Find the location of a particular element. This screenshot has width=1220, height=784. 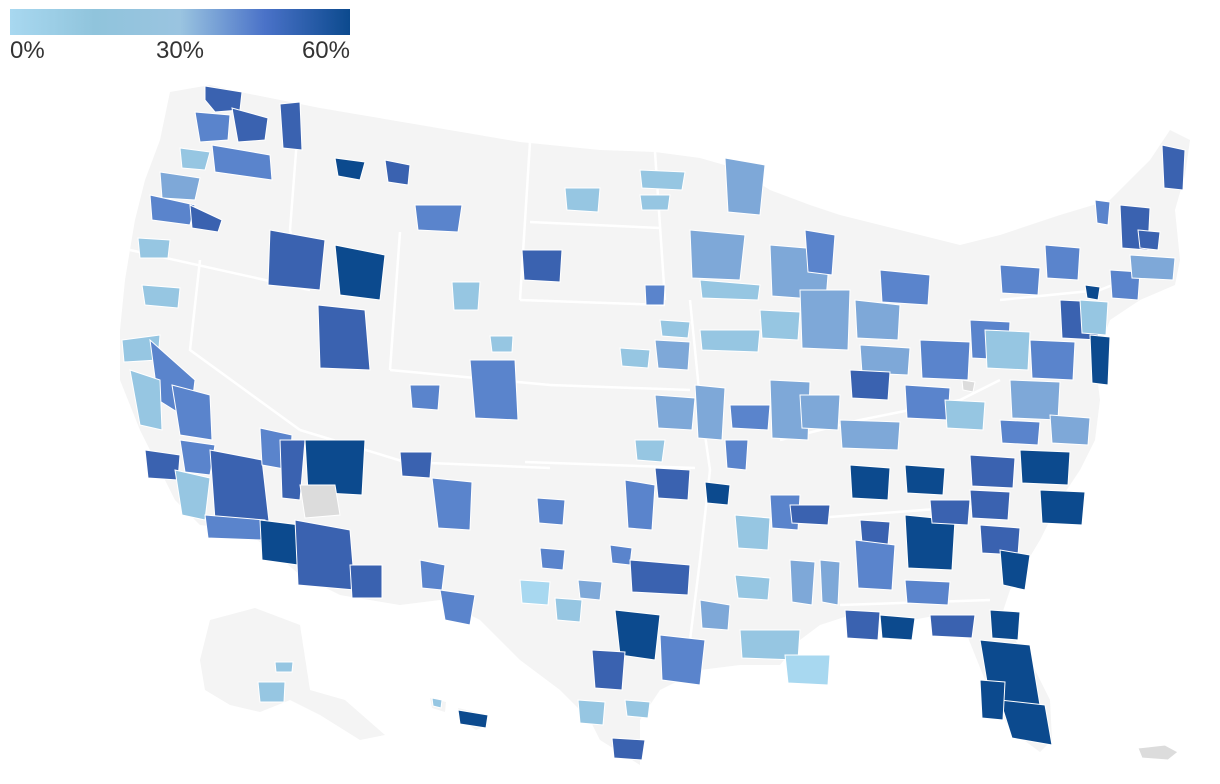

region-mi-north is located at coordinates (905, 287).